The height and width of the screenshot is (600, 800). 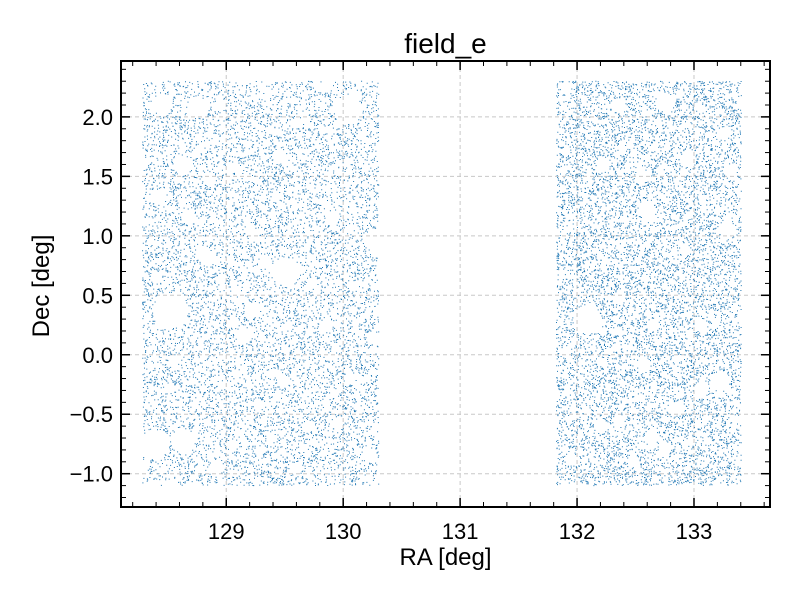 I want to click on x-tick-label: 131, so click(x=460, y=531).